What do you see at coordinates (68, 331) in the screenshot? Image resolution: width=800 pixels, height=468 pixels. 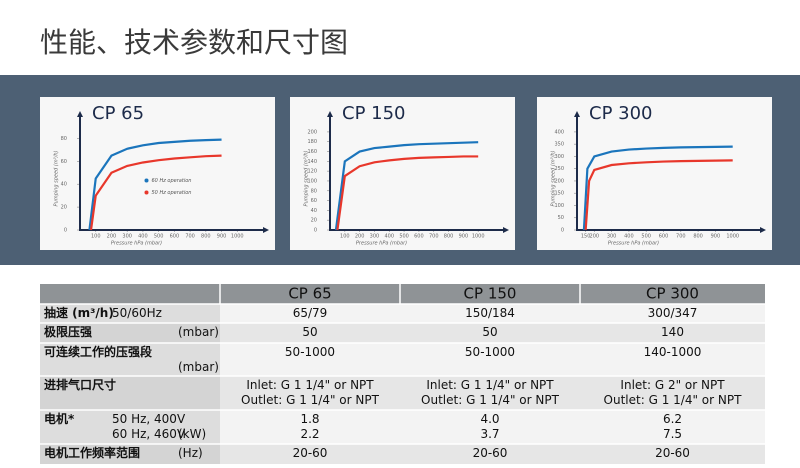 I see `row-label: 极限压强` at bounding box center [68, 331].